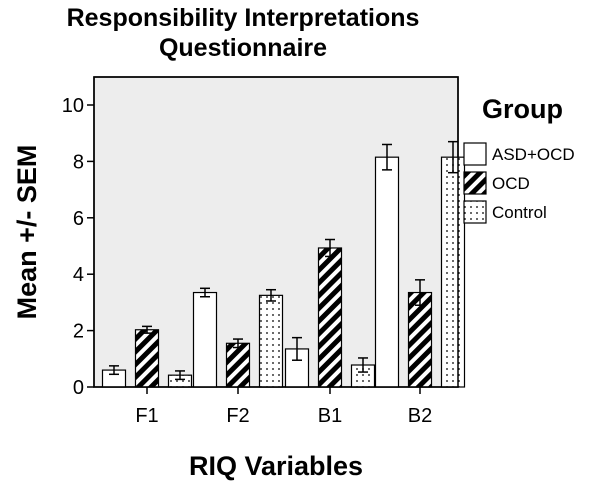 This screenshot has height=486, width=600. I want to click on bar-f2-ocd, so click(238, 365).